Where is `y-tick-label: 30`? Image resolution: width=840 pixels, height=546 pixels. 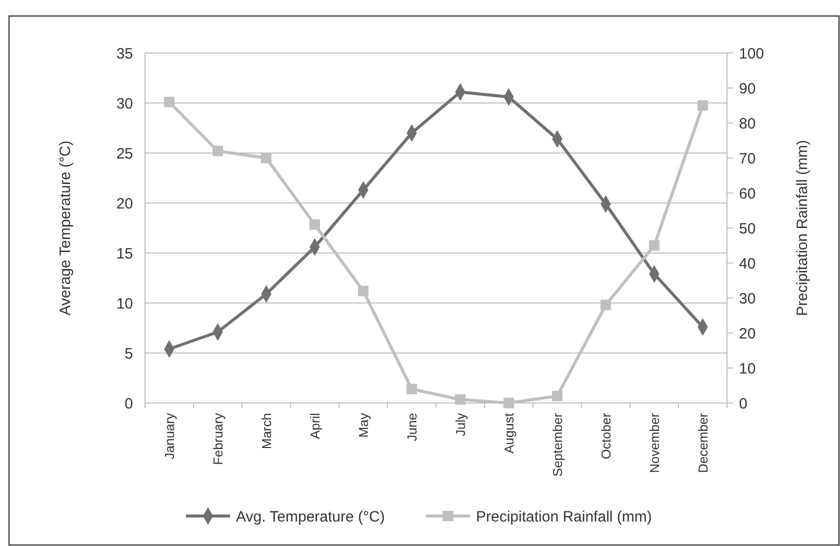
y-tick-label: 30 is located at coordinates (124, 103).